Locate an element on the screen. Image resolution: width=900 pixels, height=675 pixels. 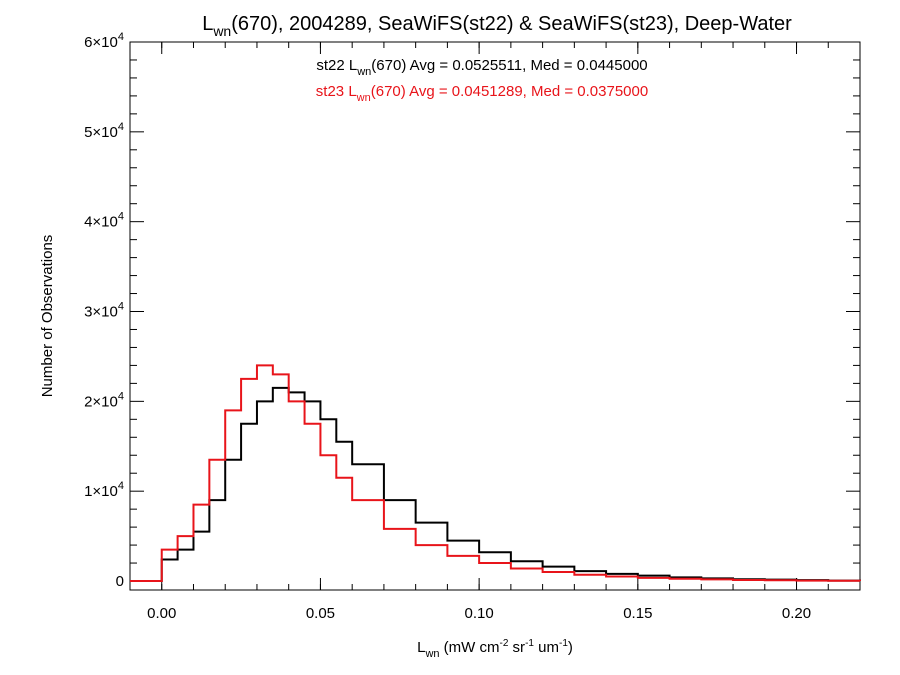
y-tick-label: 3×10⁴ is located at coordinates (104, 311).